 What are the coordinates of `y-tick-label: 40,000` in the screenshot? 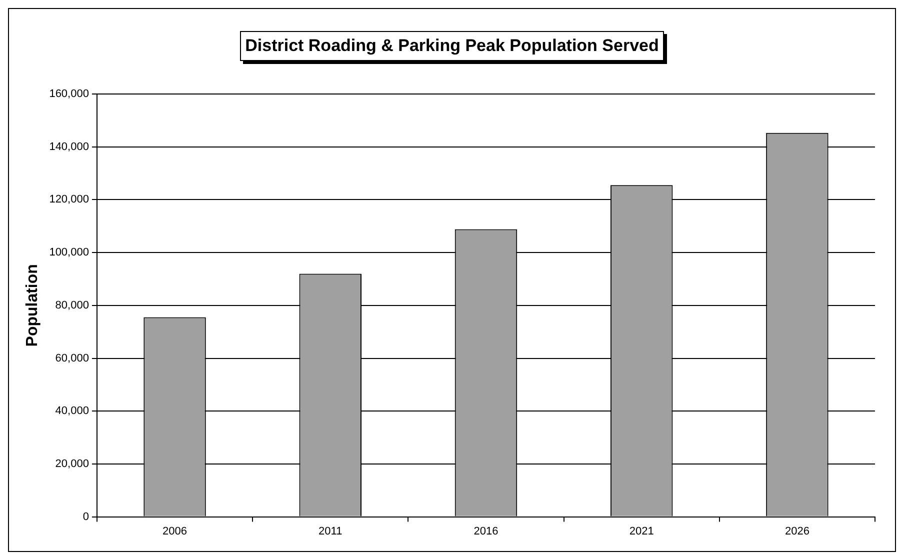 It's located at (72, 411).